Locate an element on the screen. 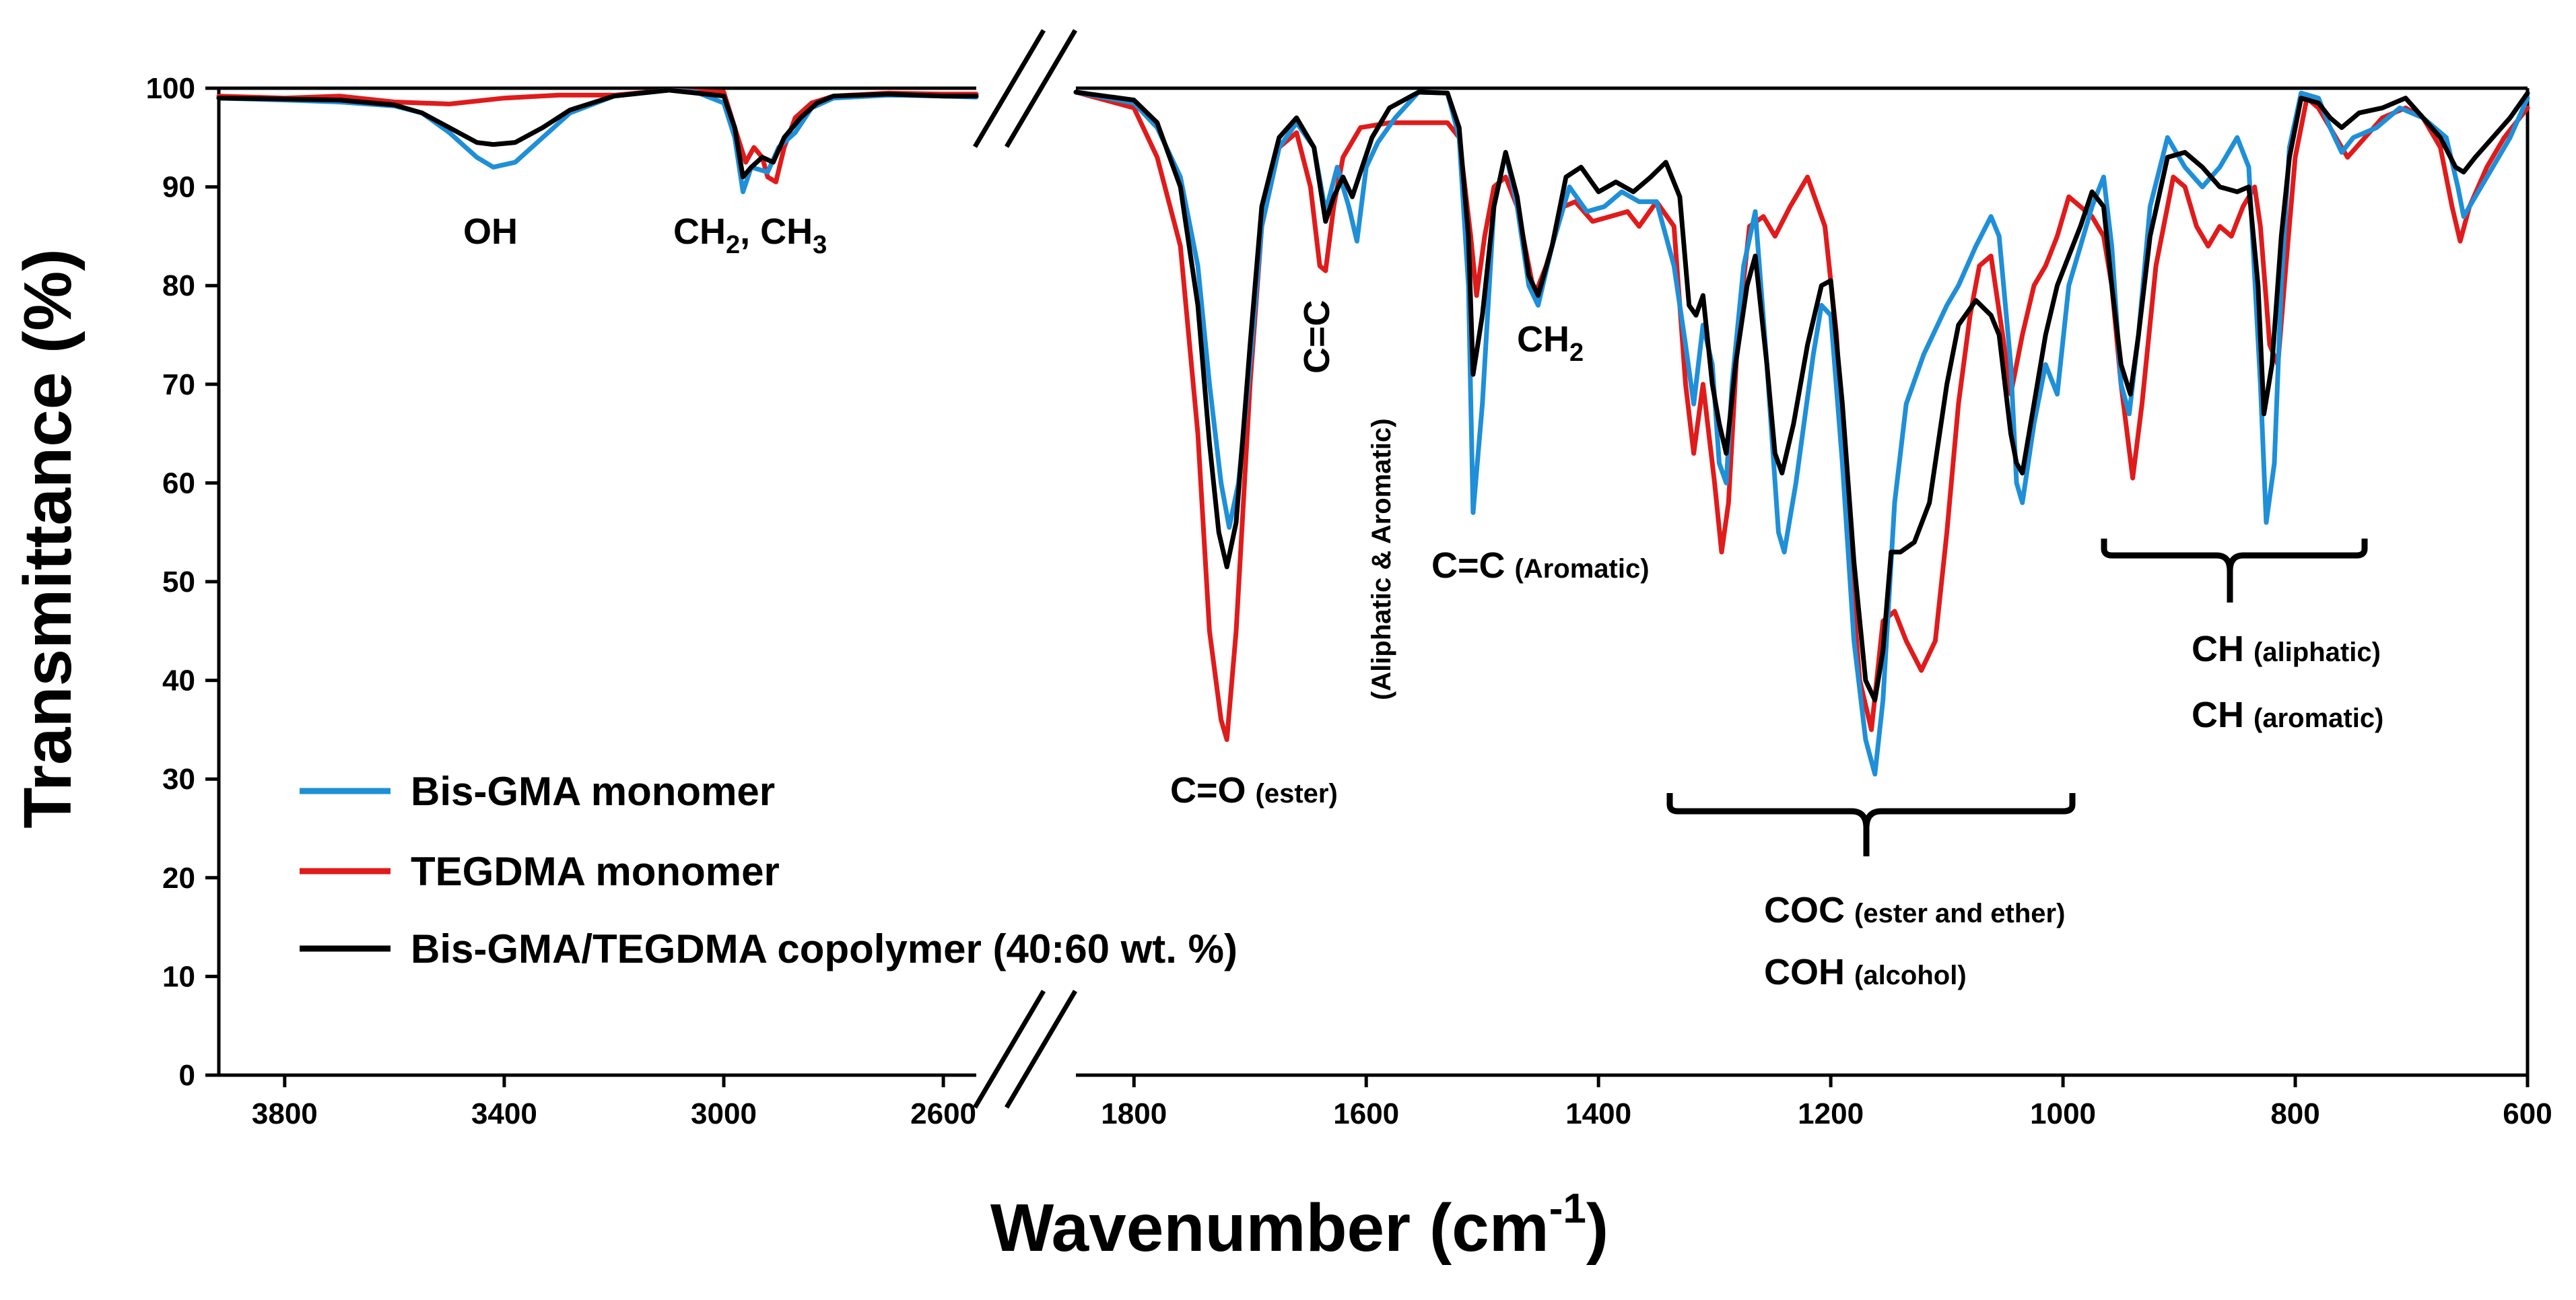  annotation-aliphatic-aromatic: (Aliphatic & Aromatic) is located at coordinates (1381, 559).